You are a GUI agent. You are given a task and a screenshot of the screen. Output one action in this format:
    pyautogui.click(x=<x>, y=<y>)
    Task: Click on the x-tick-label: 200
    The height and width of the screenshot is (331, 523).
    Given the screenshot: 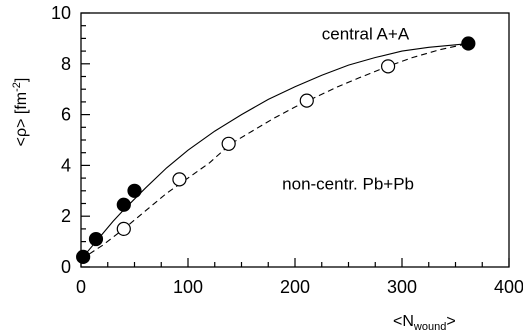 What is the action you would take?
    pyautogui.click(x=295, y=287)
    